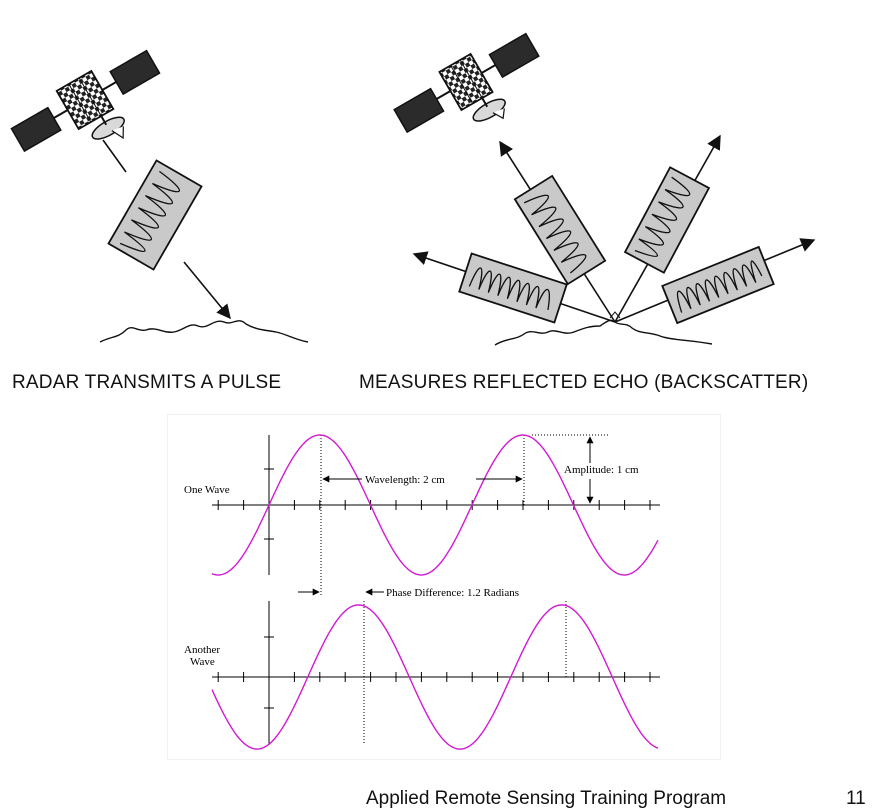 The width and height of the screenshot is (884, 812). Describe the element at coordinates (85, 101) in the screenshot. I see `satellite-icon-left` at that location.